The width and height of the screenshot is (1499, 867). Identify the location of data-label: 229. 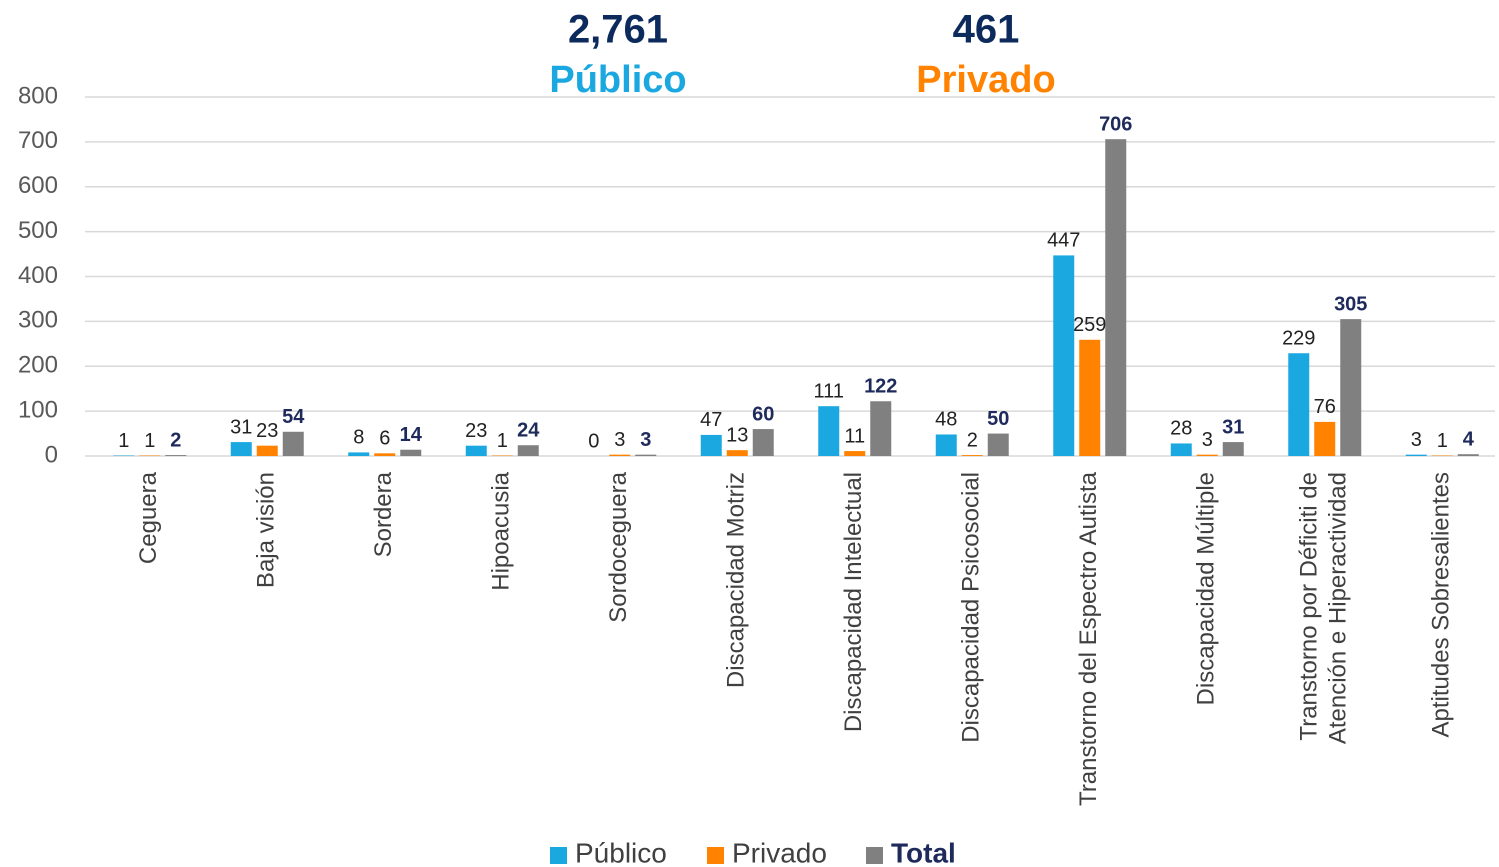
(1298, 339).